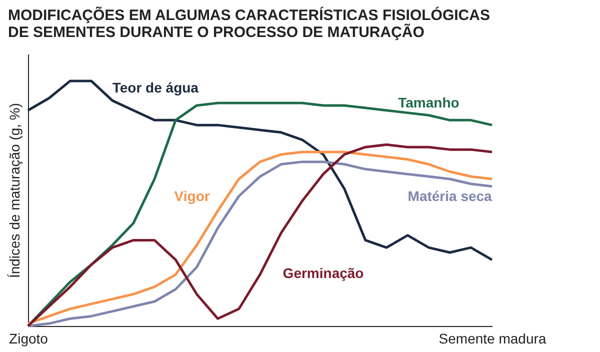  Describe the element at coordinates (323, 273) in the screenshot. I see `series-label: Germinação` at that location.